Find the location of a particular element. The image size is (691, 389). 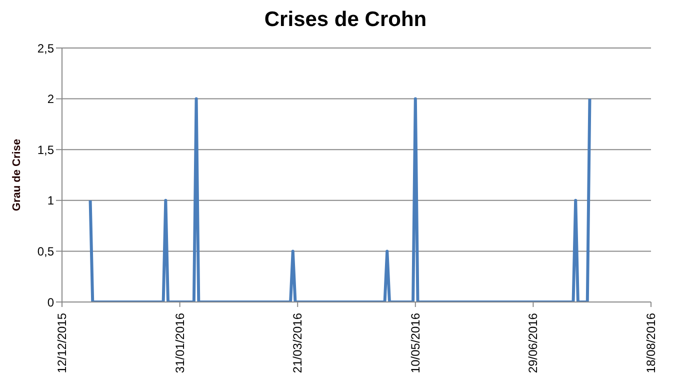

x-tick-label: 10/05/2016 is located at coordinates (415, 343).